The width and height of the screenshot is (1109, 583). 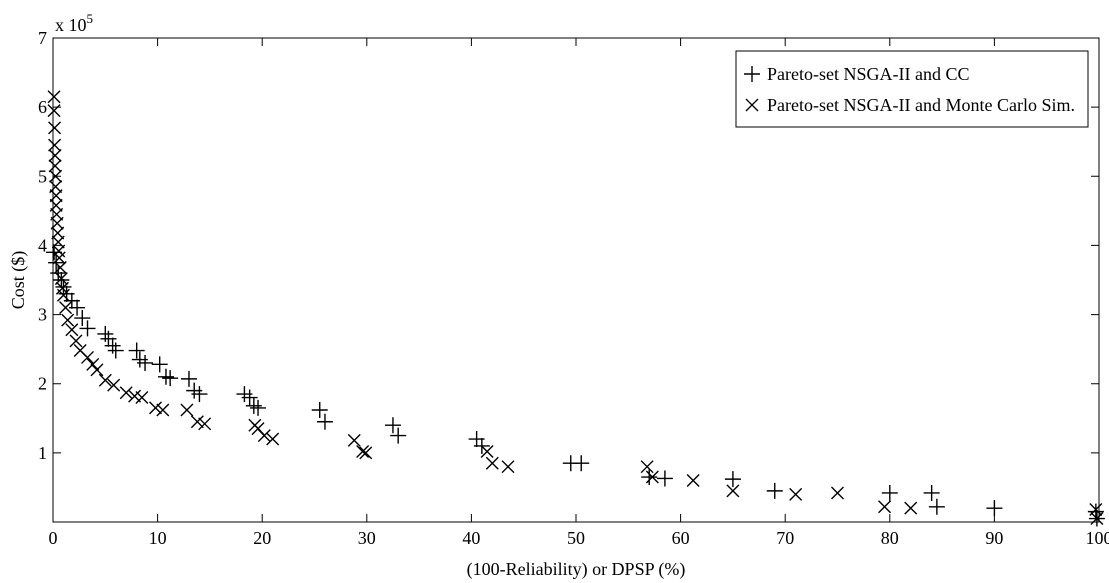 What do you see at coordinates (994, 538) in the screenshot?
I see `x-tick-label: 90` at bounding box center [994, 538].